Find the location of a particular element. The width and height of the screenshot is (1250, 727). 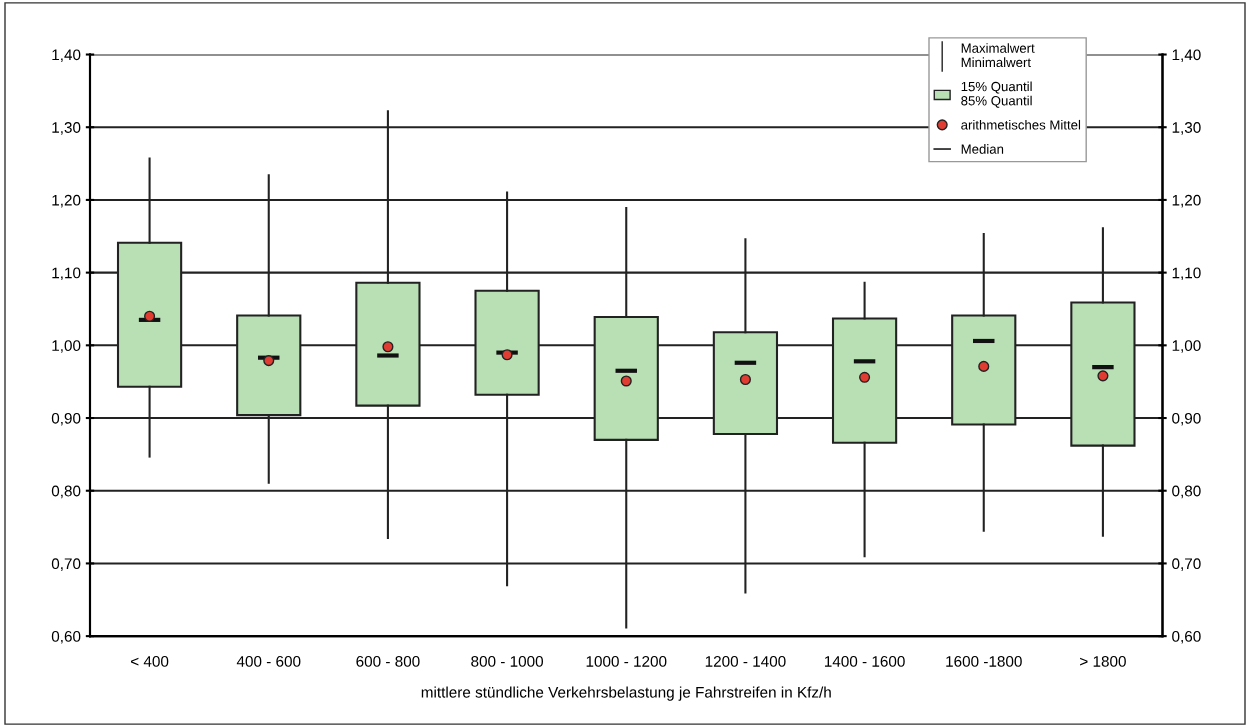

y-tick-label: 1,40 is located at coordinates (66, 56).